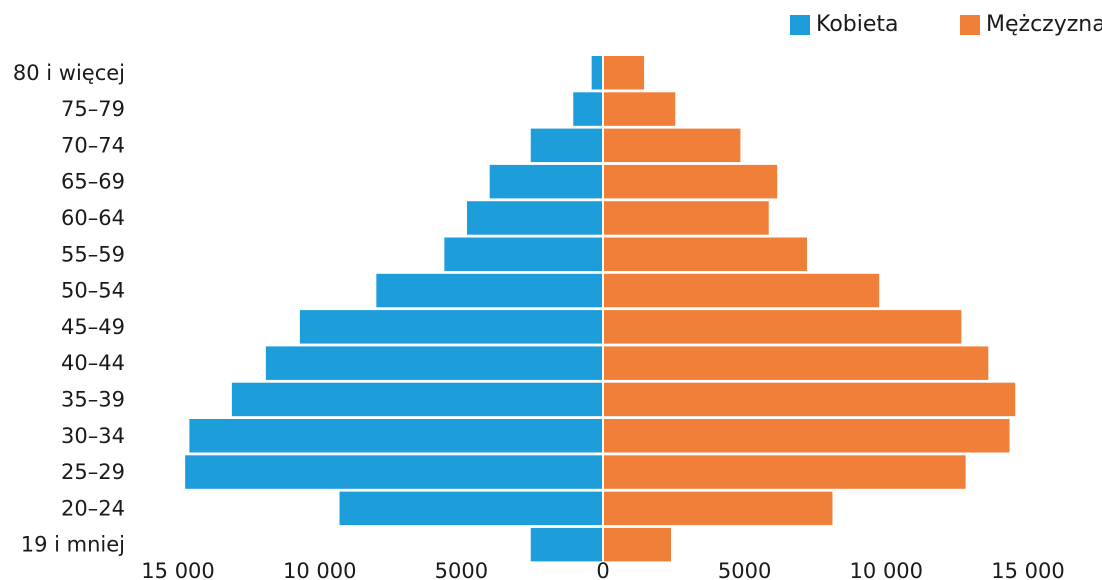 The width and height of the screenshot is (1102, 580). I want to click on legend-label-mezczyzna: Mężczyzna, so click(1044, 24).